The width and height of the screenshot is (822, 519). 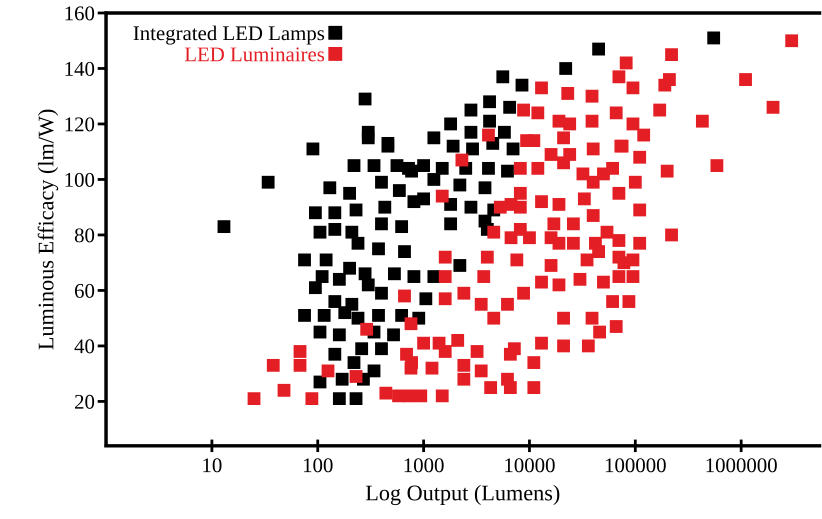 What do you see at coordinates (318, 465) in the screenshot?
I see `x-tick-label: 100` at bounding box center [318, 465].